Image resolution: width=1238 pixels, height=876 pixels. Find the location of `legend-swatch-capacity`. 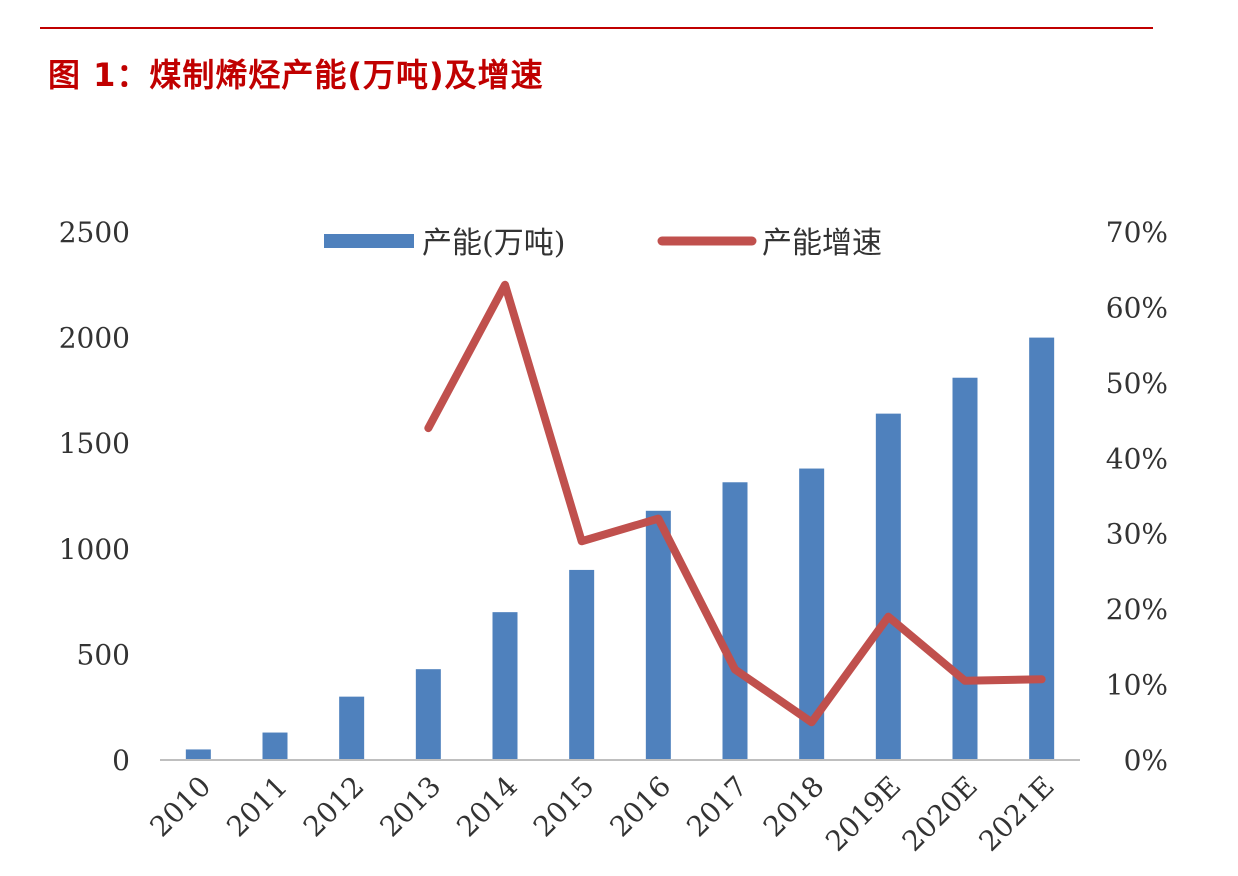

legend-swatch-capacity is located at coordinates (369, 241).